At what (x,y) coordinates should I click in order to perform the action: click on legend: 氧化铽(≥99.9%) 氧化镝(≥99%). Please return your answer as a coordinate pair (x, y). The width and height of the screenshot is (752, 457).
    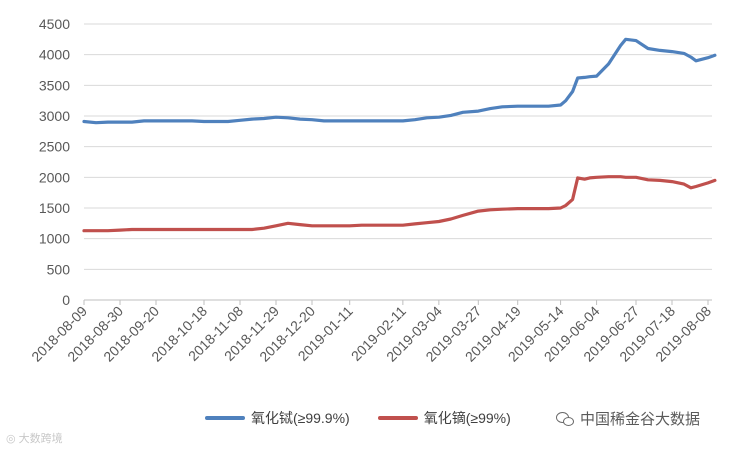
    Looking at the image, I should click on (372, 418).